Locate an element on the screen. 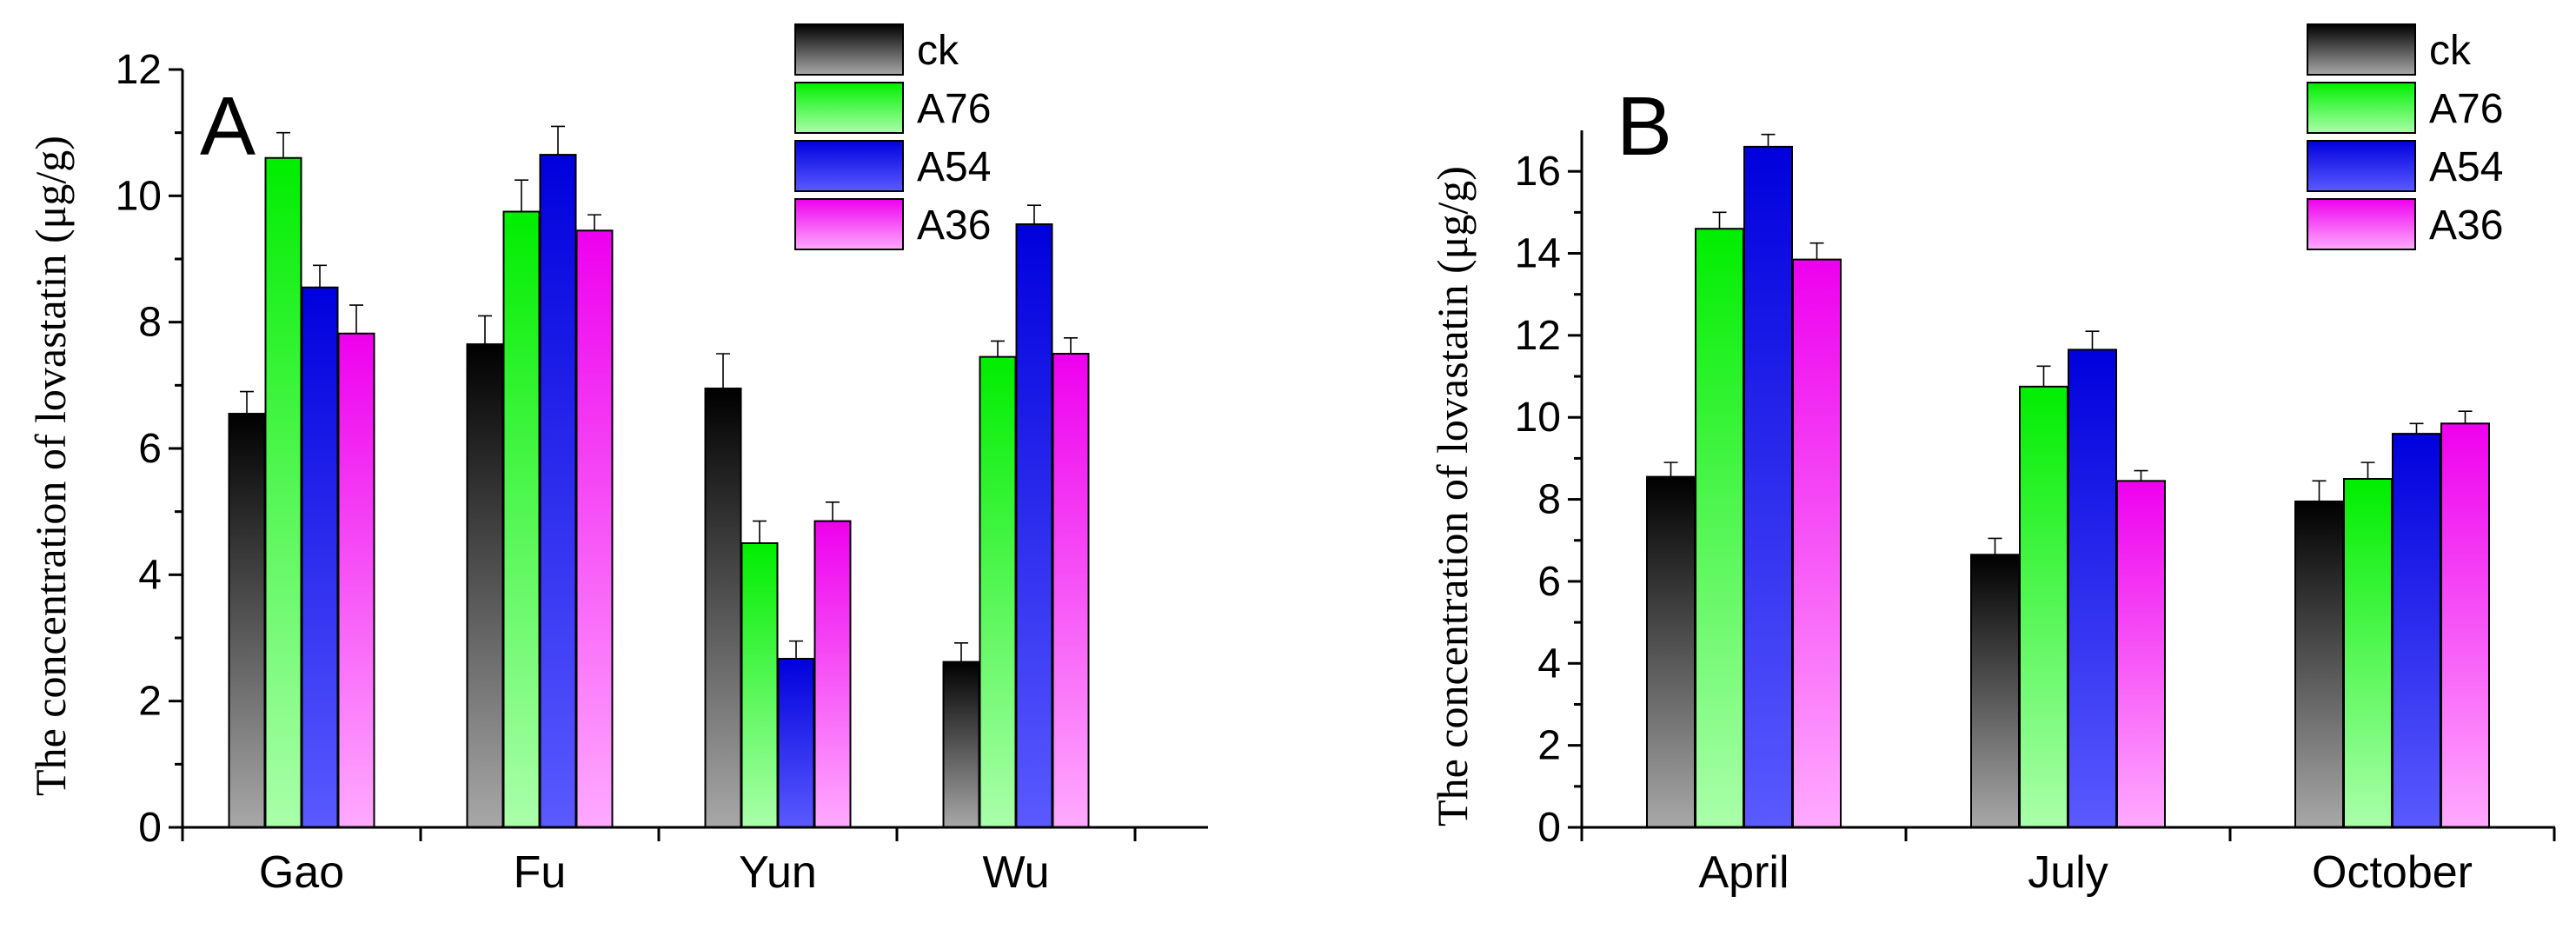 This screenshot has height=936, width=2576. panel-a-y-tick-label-4: 4 is located at coordinates (150, 575).